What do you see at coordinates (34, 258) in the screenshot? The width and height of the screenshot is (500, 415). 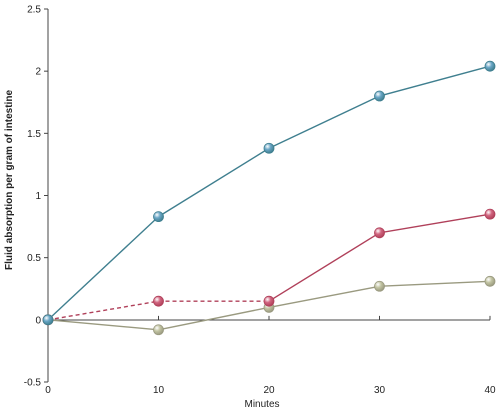 I see `y-tick-label: 0.5` at bounding box center [34, 258].